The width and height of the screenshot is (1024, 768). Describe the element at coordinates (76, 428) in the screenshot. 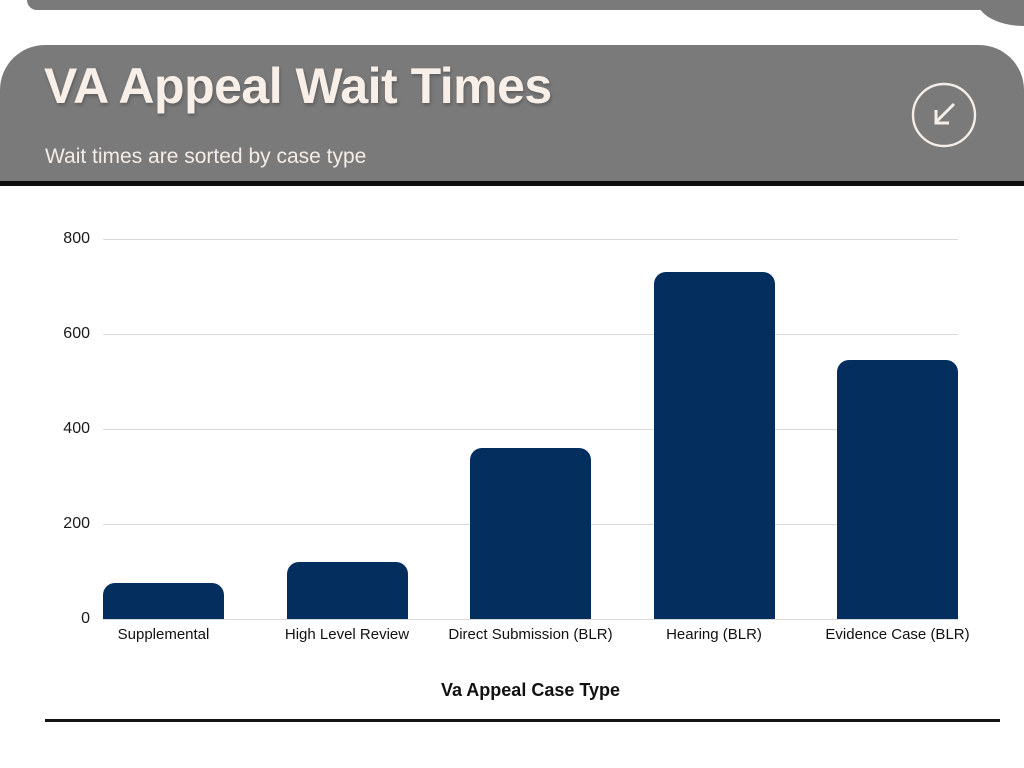

I see `y-tick-label-400: 400` at that location.